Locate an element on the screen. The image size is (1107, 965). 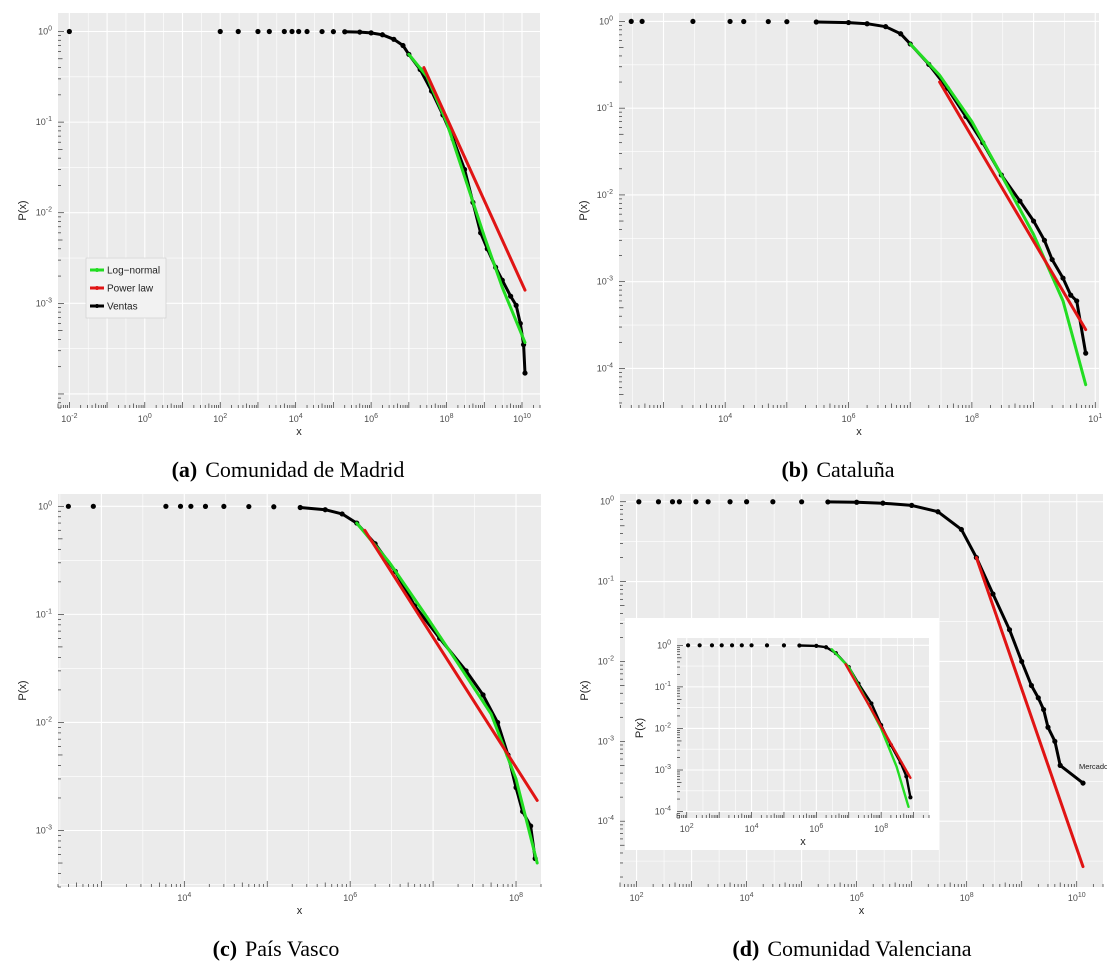
caption-c: (c) País Vasco is located at coordinates (276, 948).